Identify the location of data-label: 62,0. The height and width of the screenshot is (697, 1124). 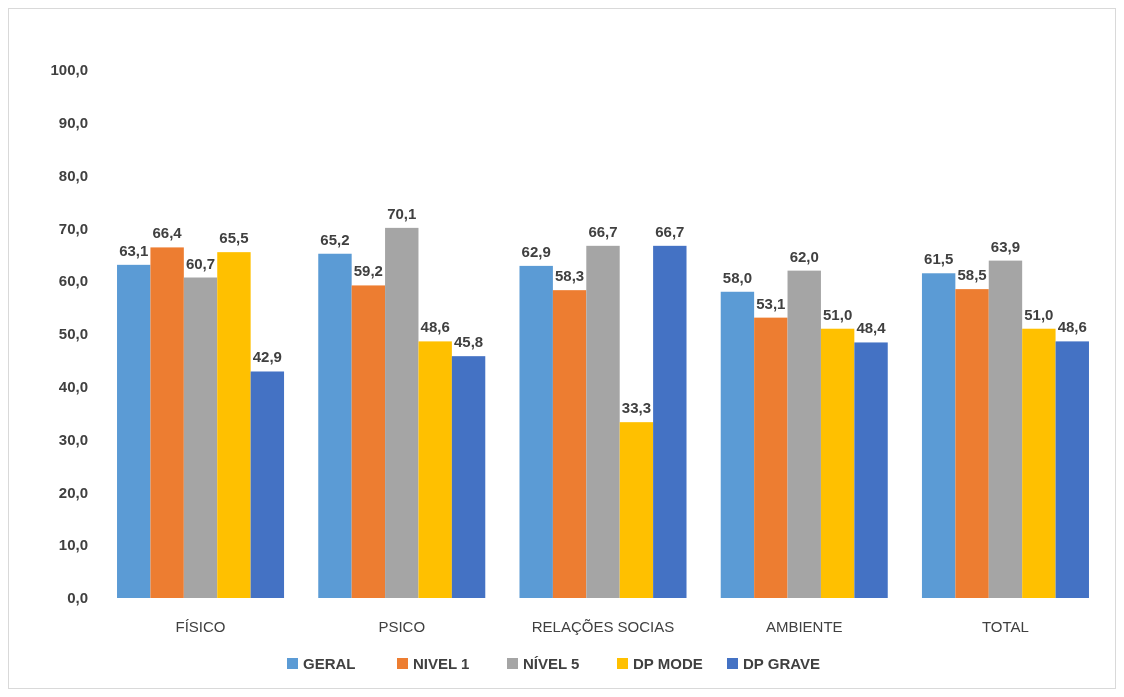
(804, 256).